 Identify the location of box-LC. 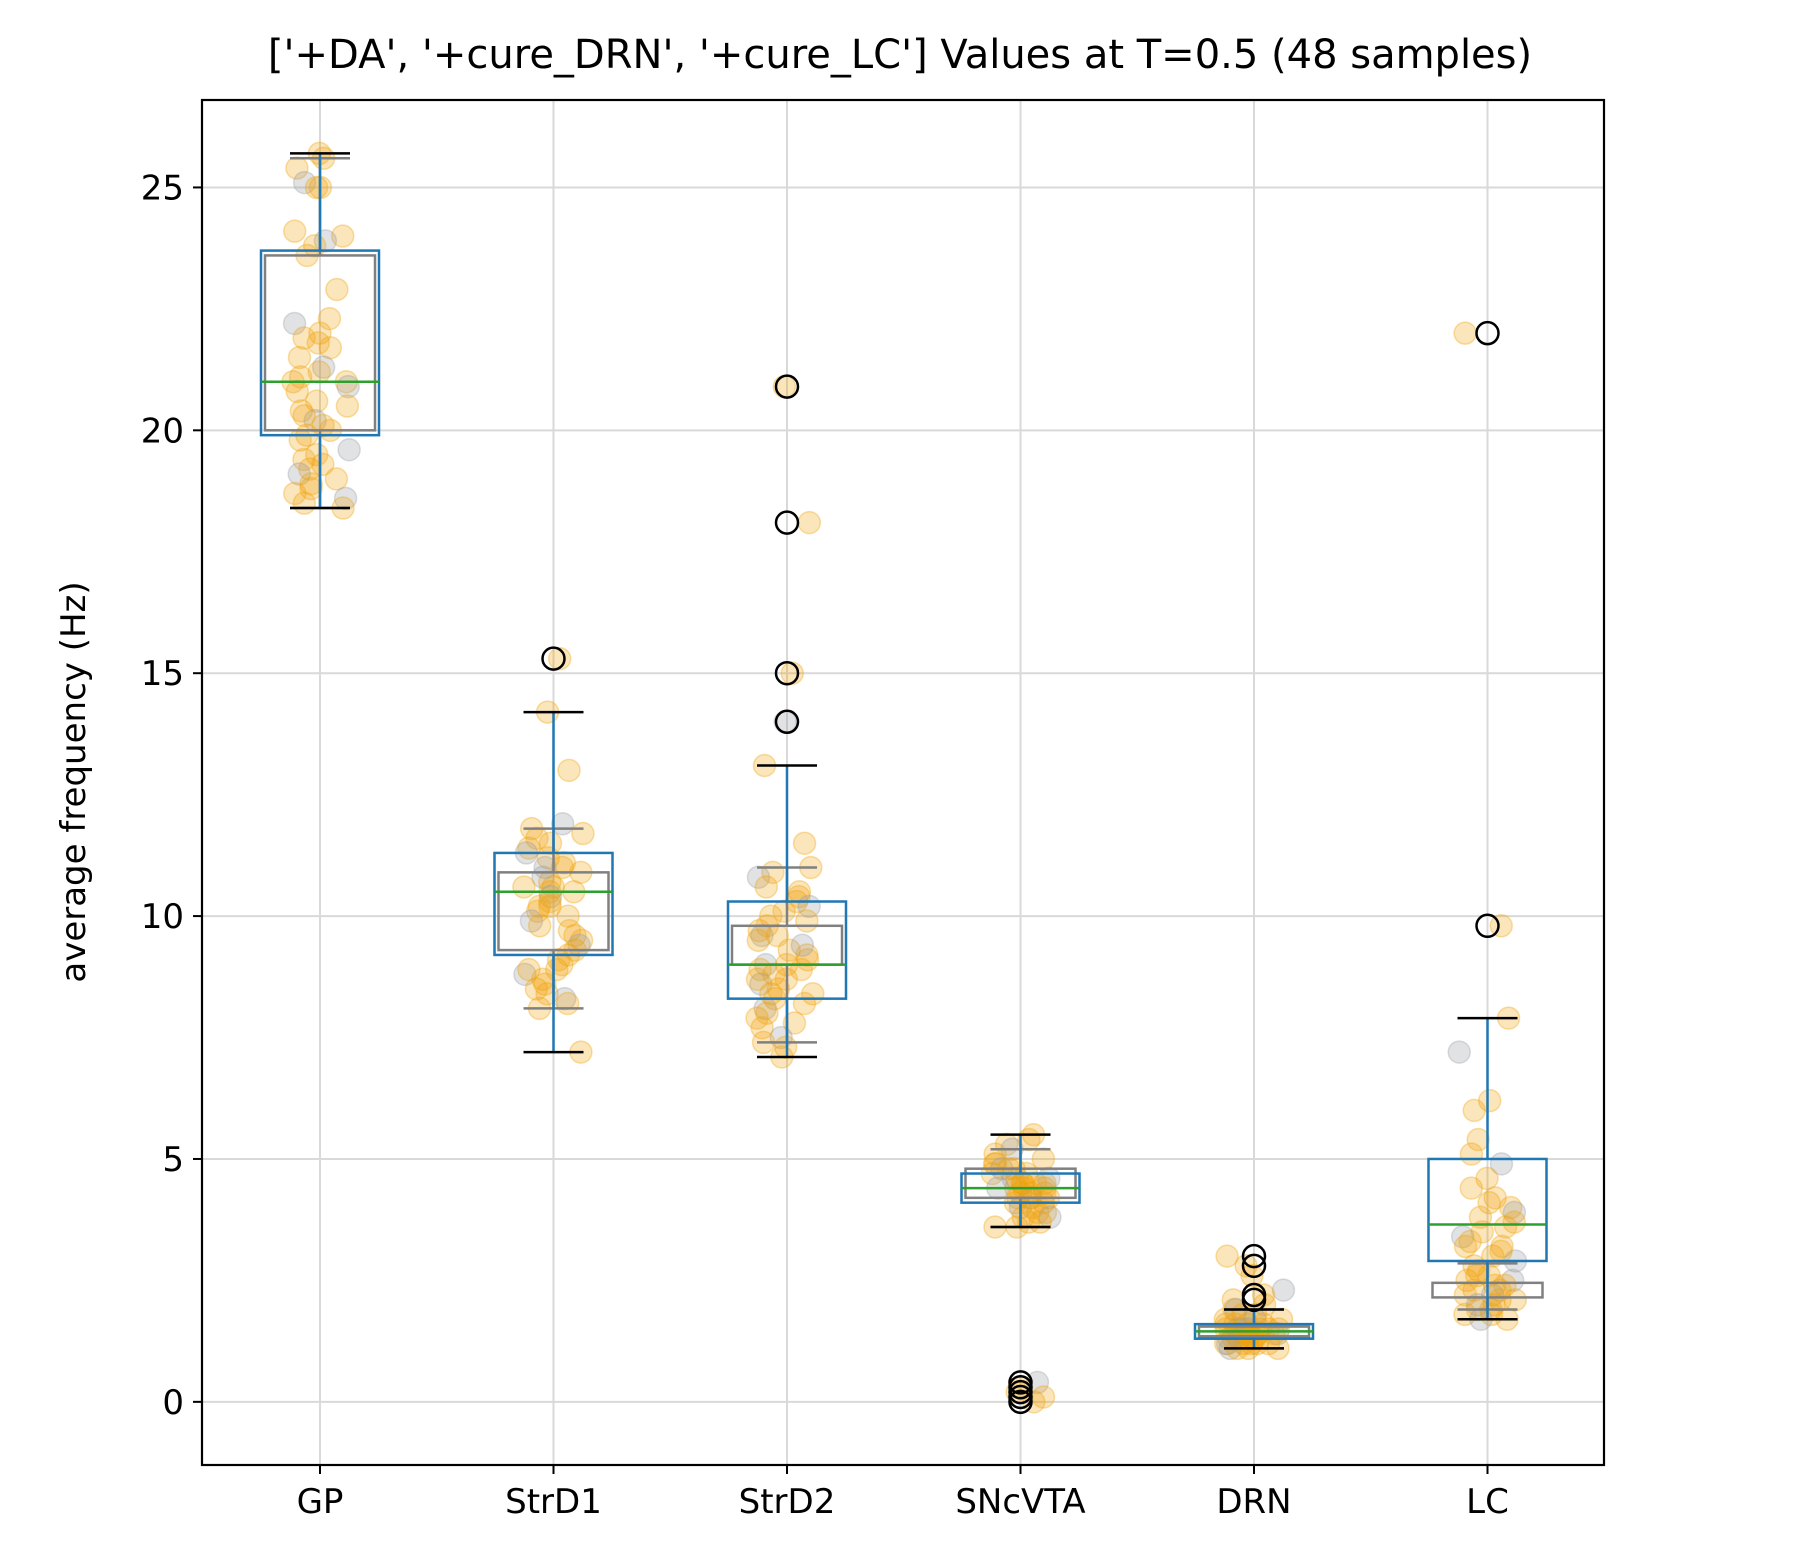
(1487, 1210).